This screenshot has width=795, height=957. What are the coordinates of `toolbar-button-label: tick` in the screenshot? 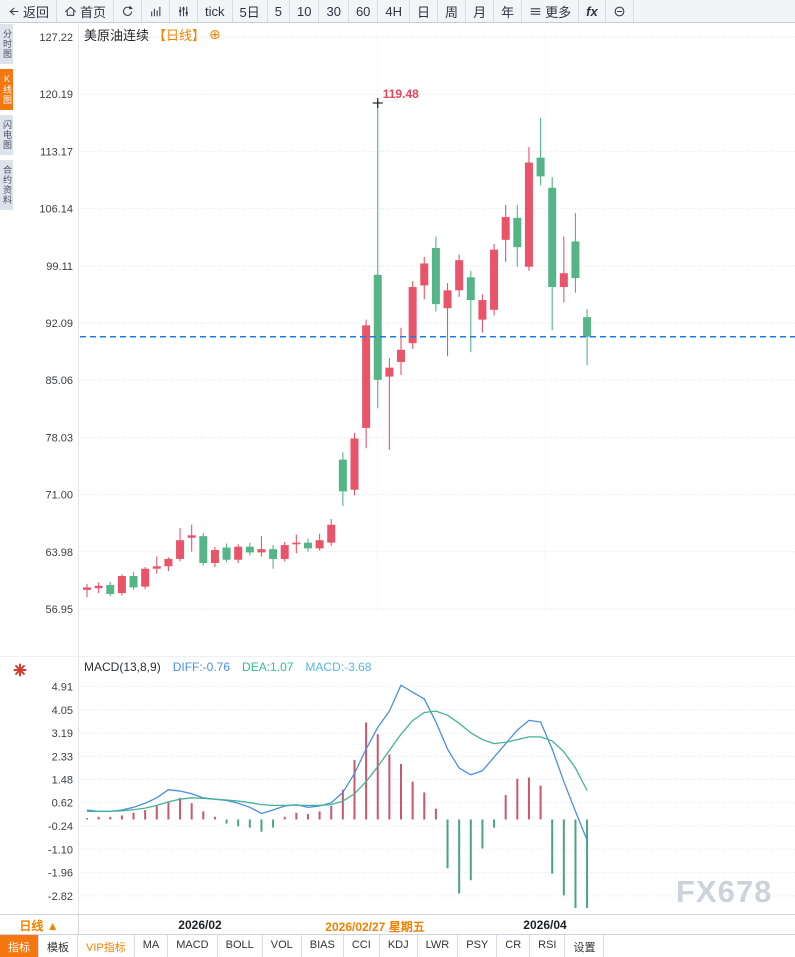 It's located at (215, 11).